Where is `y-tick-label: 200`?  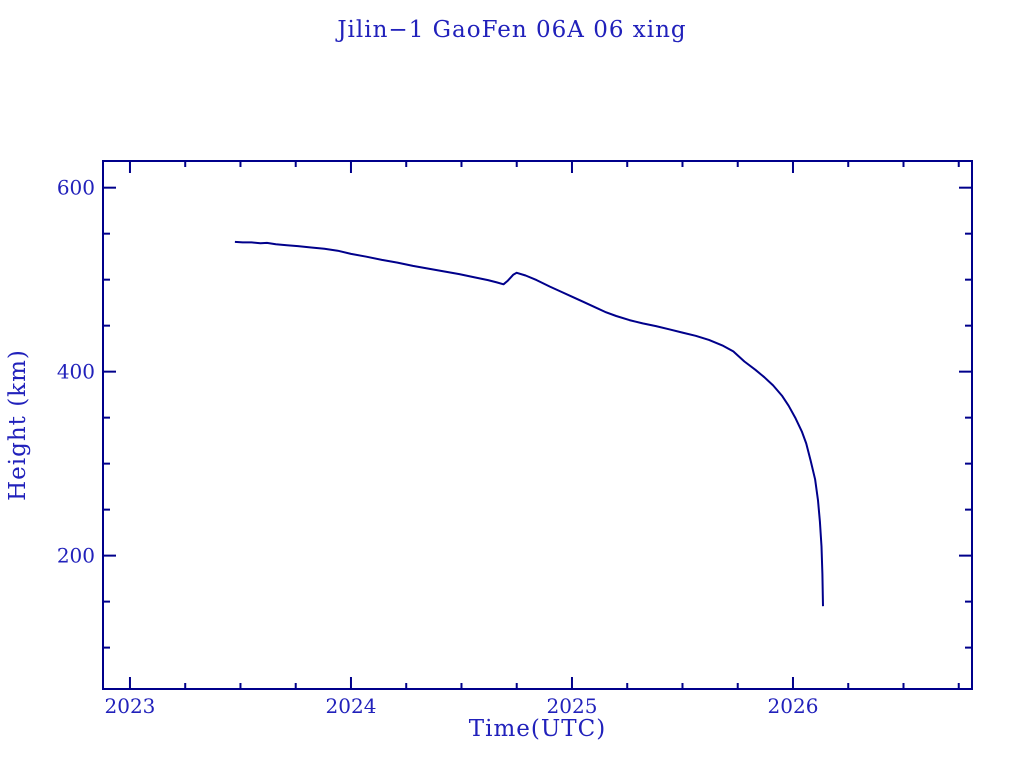 y-tick-label: 200 is located at coordinates (76, 556).